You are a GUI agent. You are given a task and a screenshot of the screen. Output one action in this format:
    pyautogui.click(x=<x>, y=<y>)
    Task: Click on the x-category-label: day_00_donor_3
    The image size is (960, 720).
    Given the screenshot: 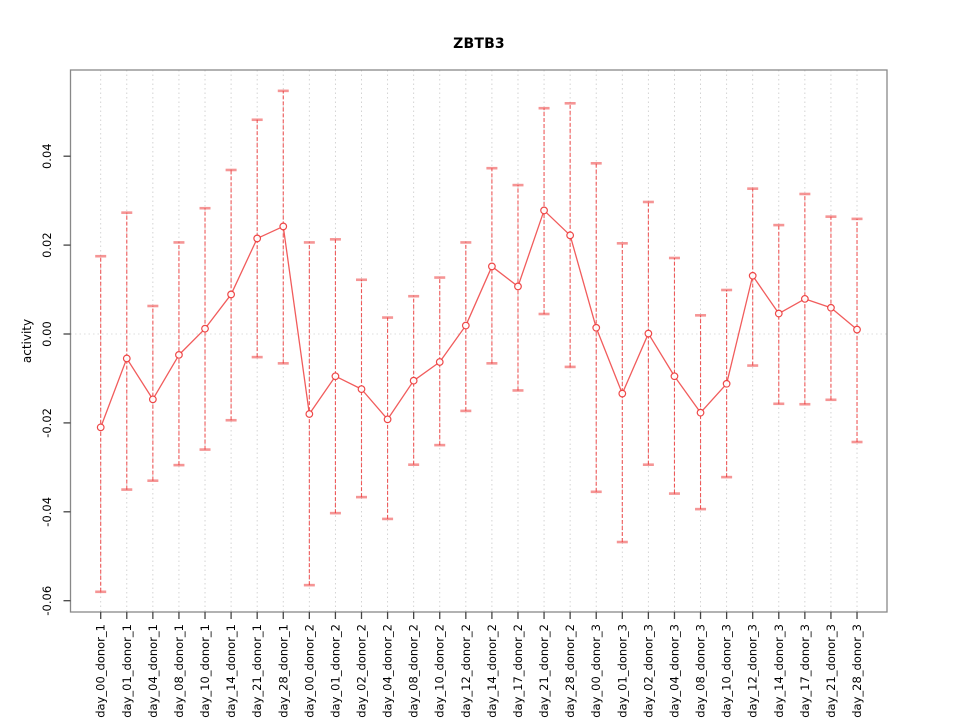 What is the action you would take?
    pyautogui.click(x=596, y=671)
    